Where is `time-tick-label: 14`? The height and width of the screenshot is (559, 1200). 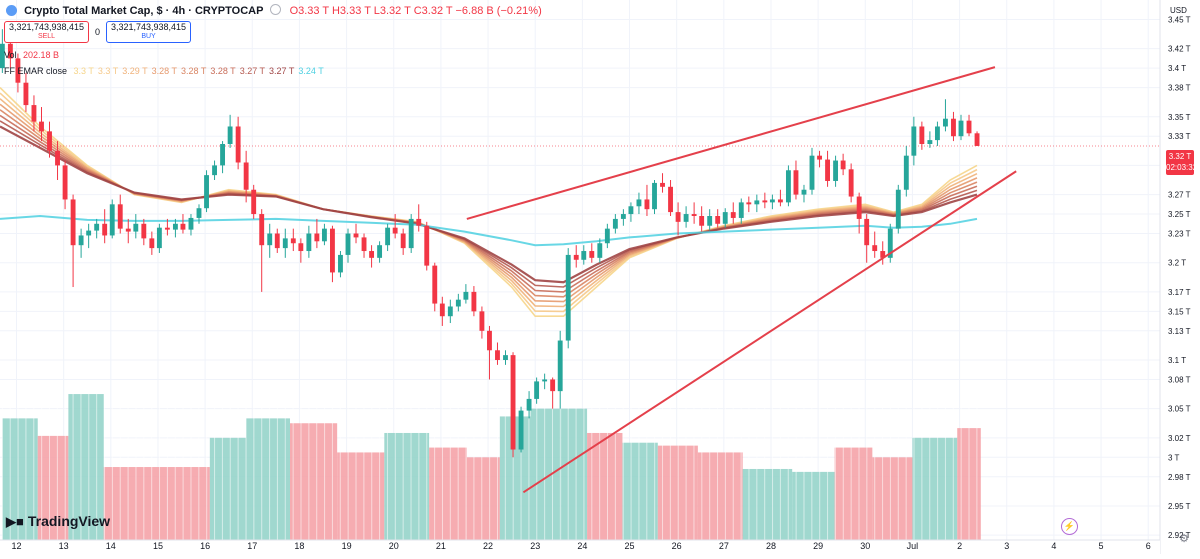 time-tick-label: 14 is located at coordinates (111, 546).